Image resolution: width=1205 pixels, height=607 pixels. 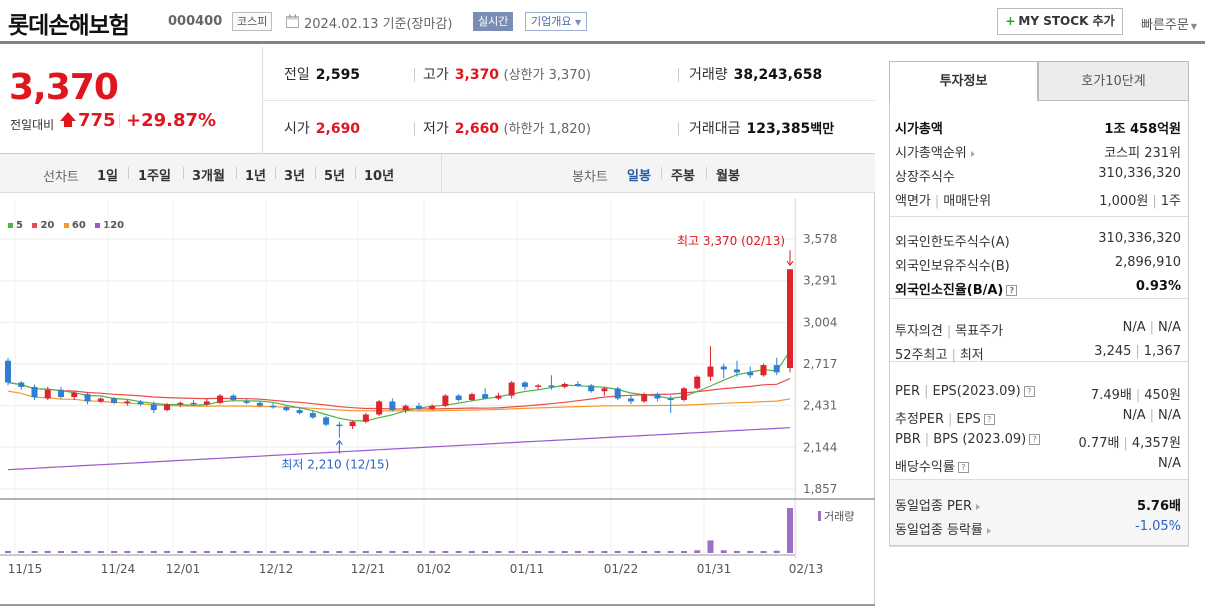 What do you see at coordinates (1158, 286) in the screenshot?
I see `info-value-text: 0.93%` at bounding box center [1158, 286].